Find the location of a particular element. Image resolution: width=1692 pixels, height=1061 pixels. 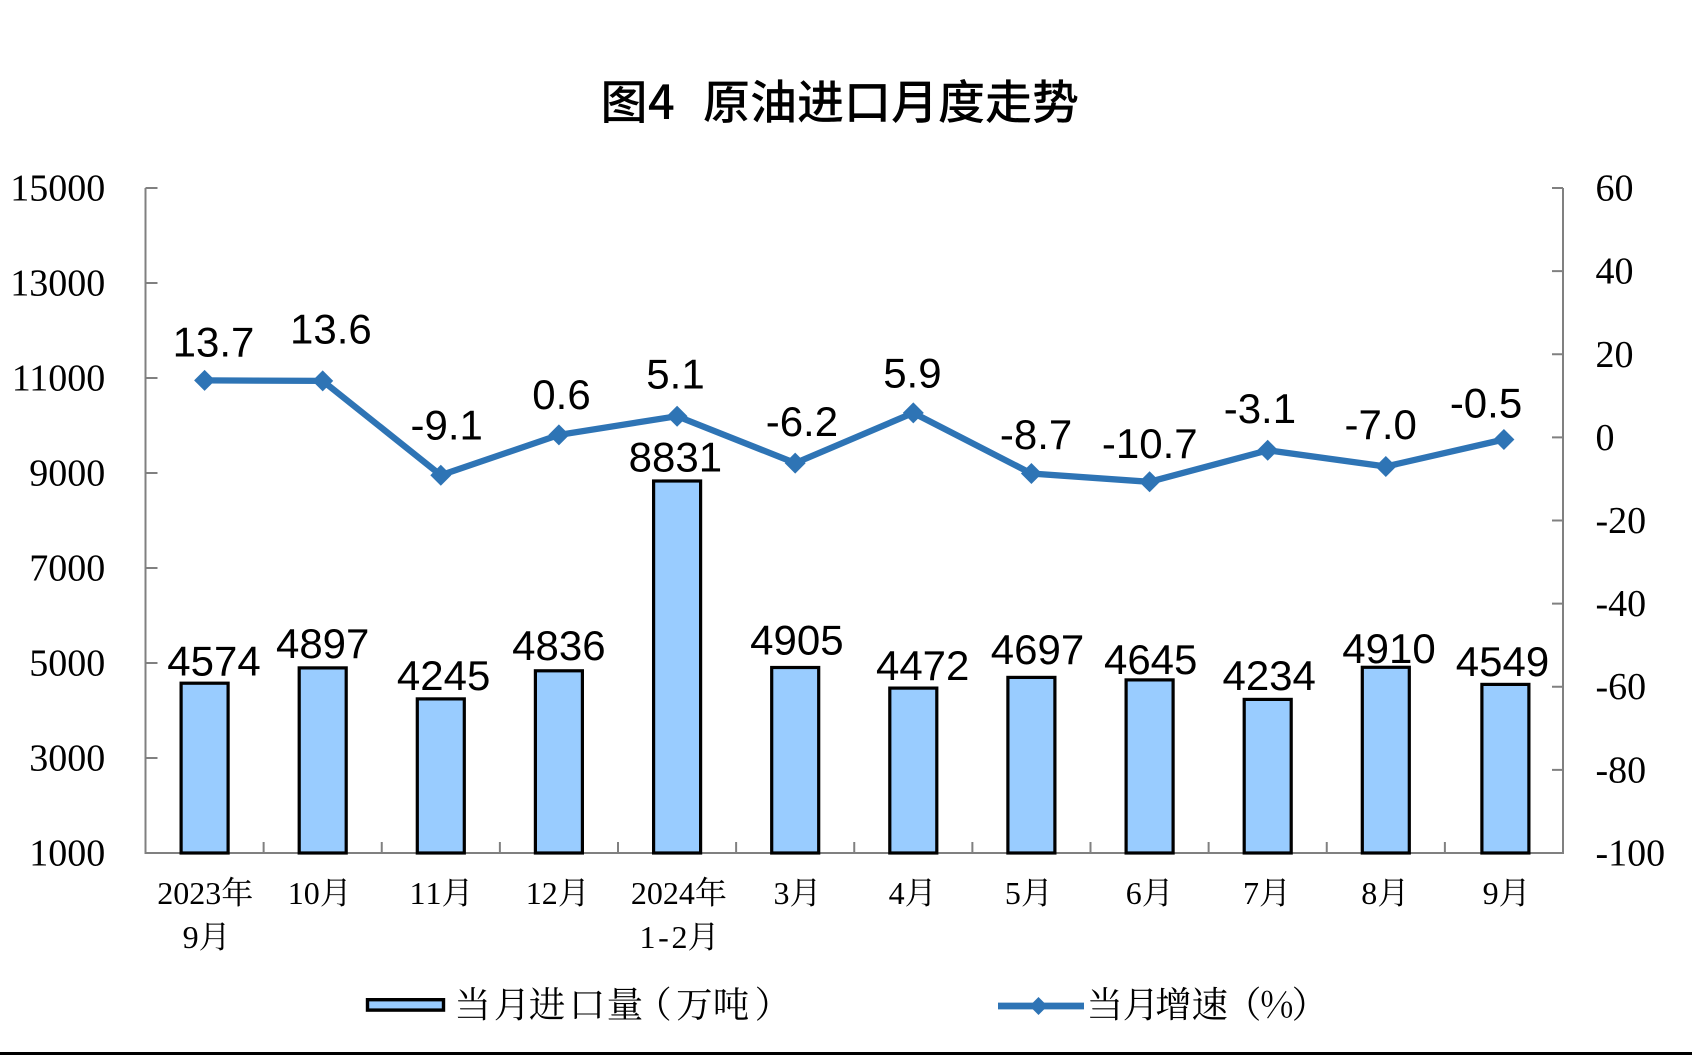

svg-text: 4905 is located at coordinates (796, 640).